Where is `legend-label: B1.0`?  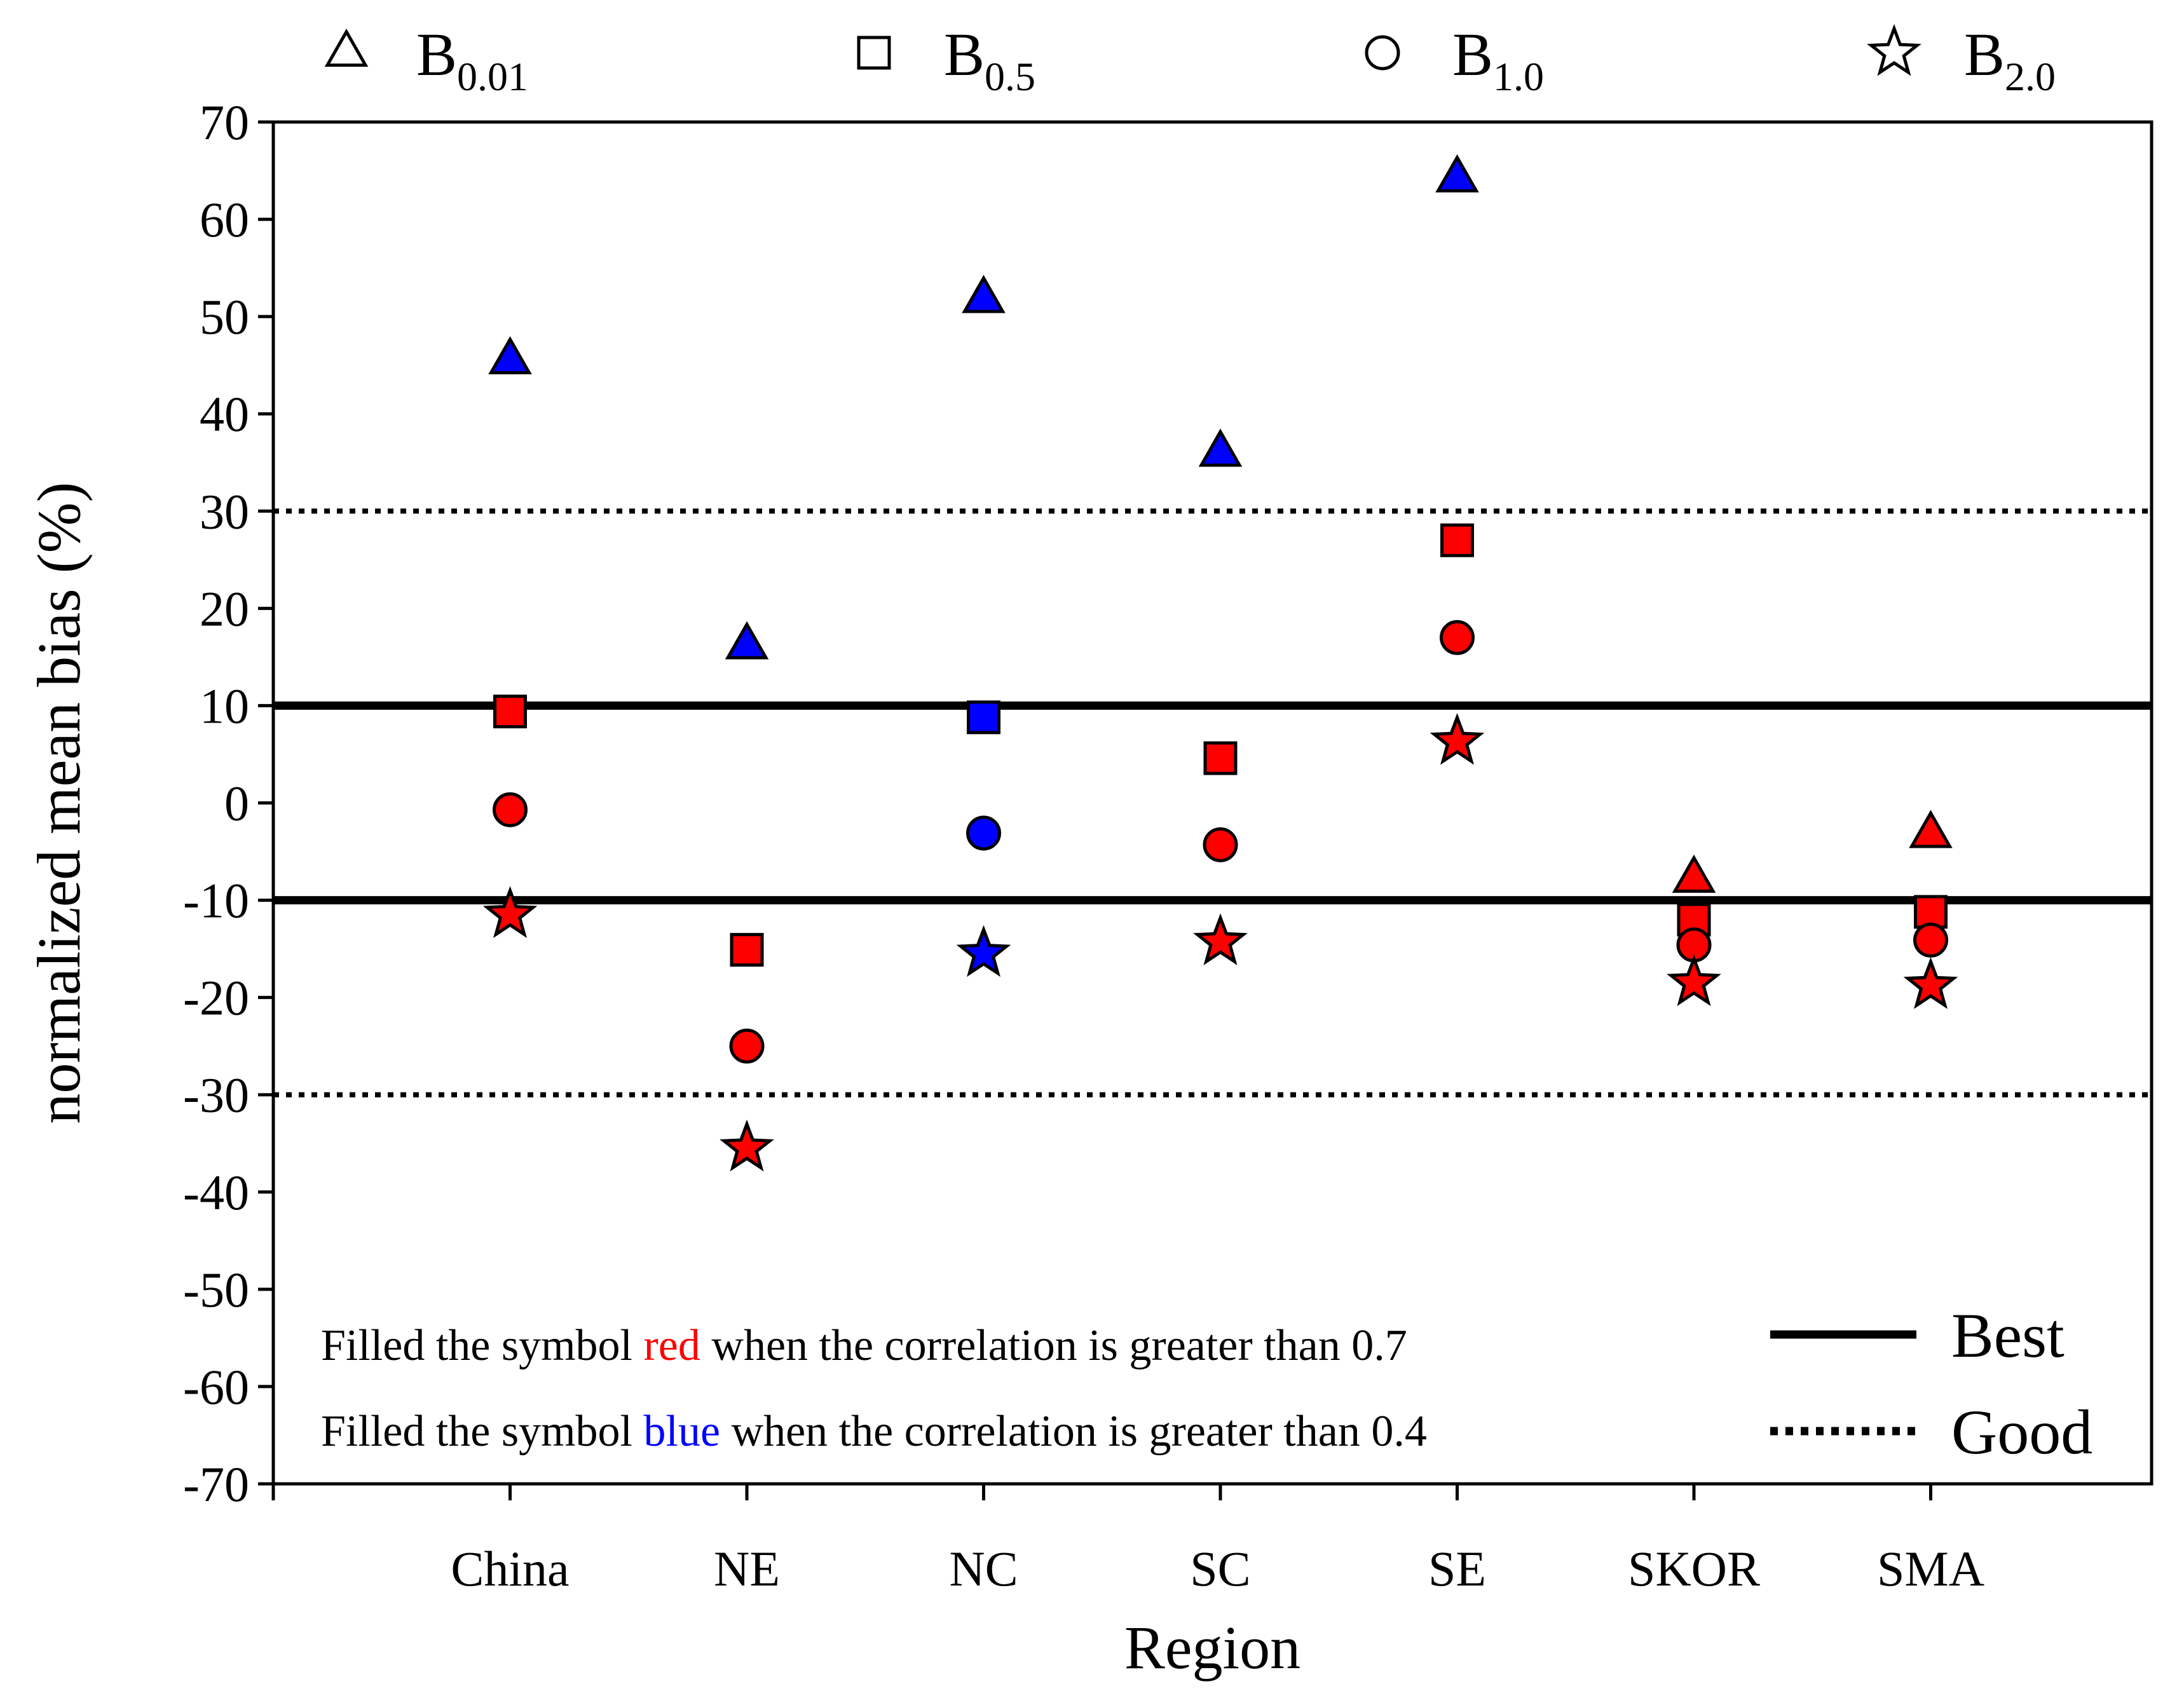
legend-label: B1.0 is located at coordinates (1498, 60).